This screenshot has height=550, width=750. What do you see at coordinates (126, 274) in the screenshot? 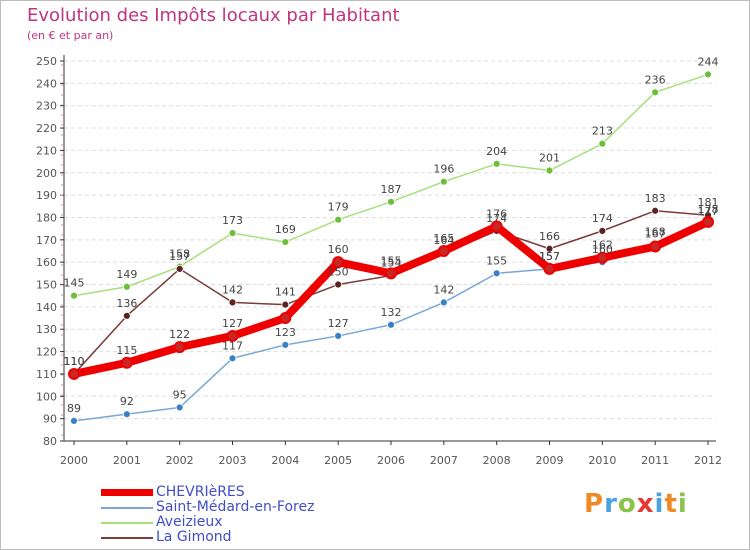
I see `data-label: 149` at bounding box center [126, 274].